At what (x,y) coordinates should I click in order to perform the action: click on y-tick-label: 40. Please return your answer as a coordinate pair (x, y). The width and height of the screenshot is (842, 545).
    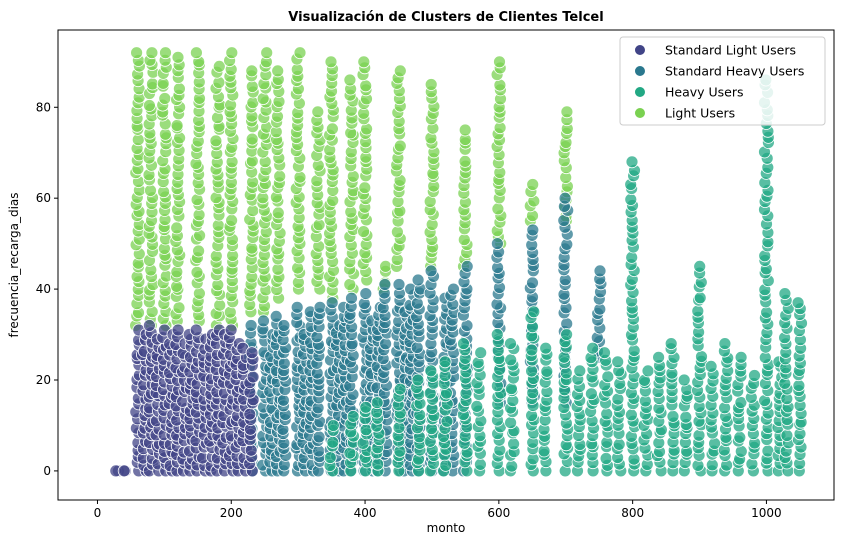
    Looking at the image, I should click on (43, 289).